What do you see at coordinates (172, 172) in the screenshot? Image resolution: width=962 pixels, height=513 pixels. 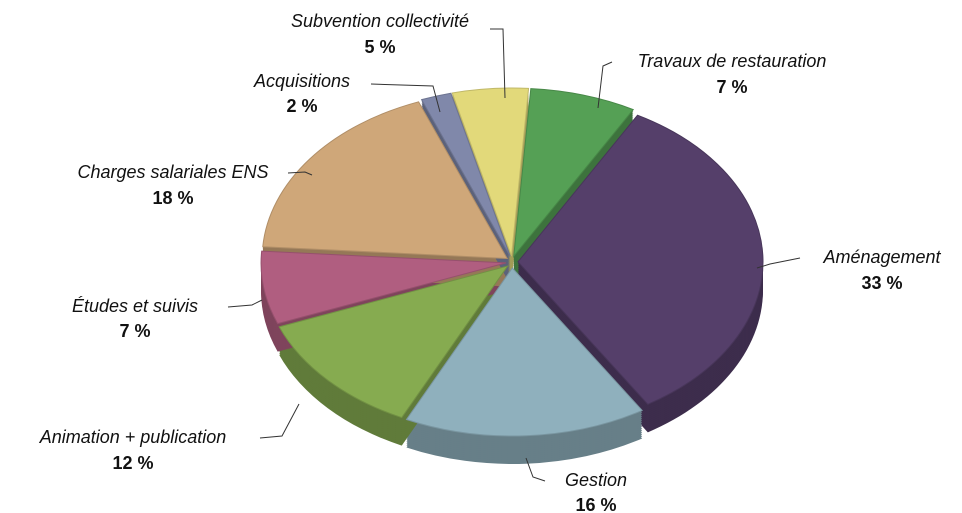 I see `slice-label: Charges salariales ENS` at bounding box center [172, 172].